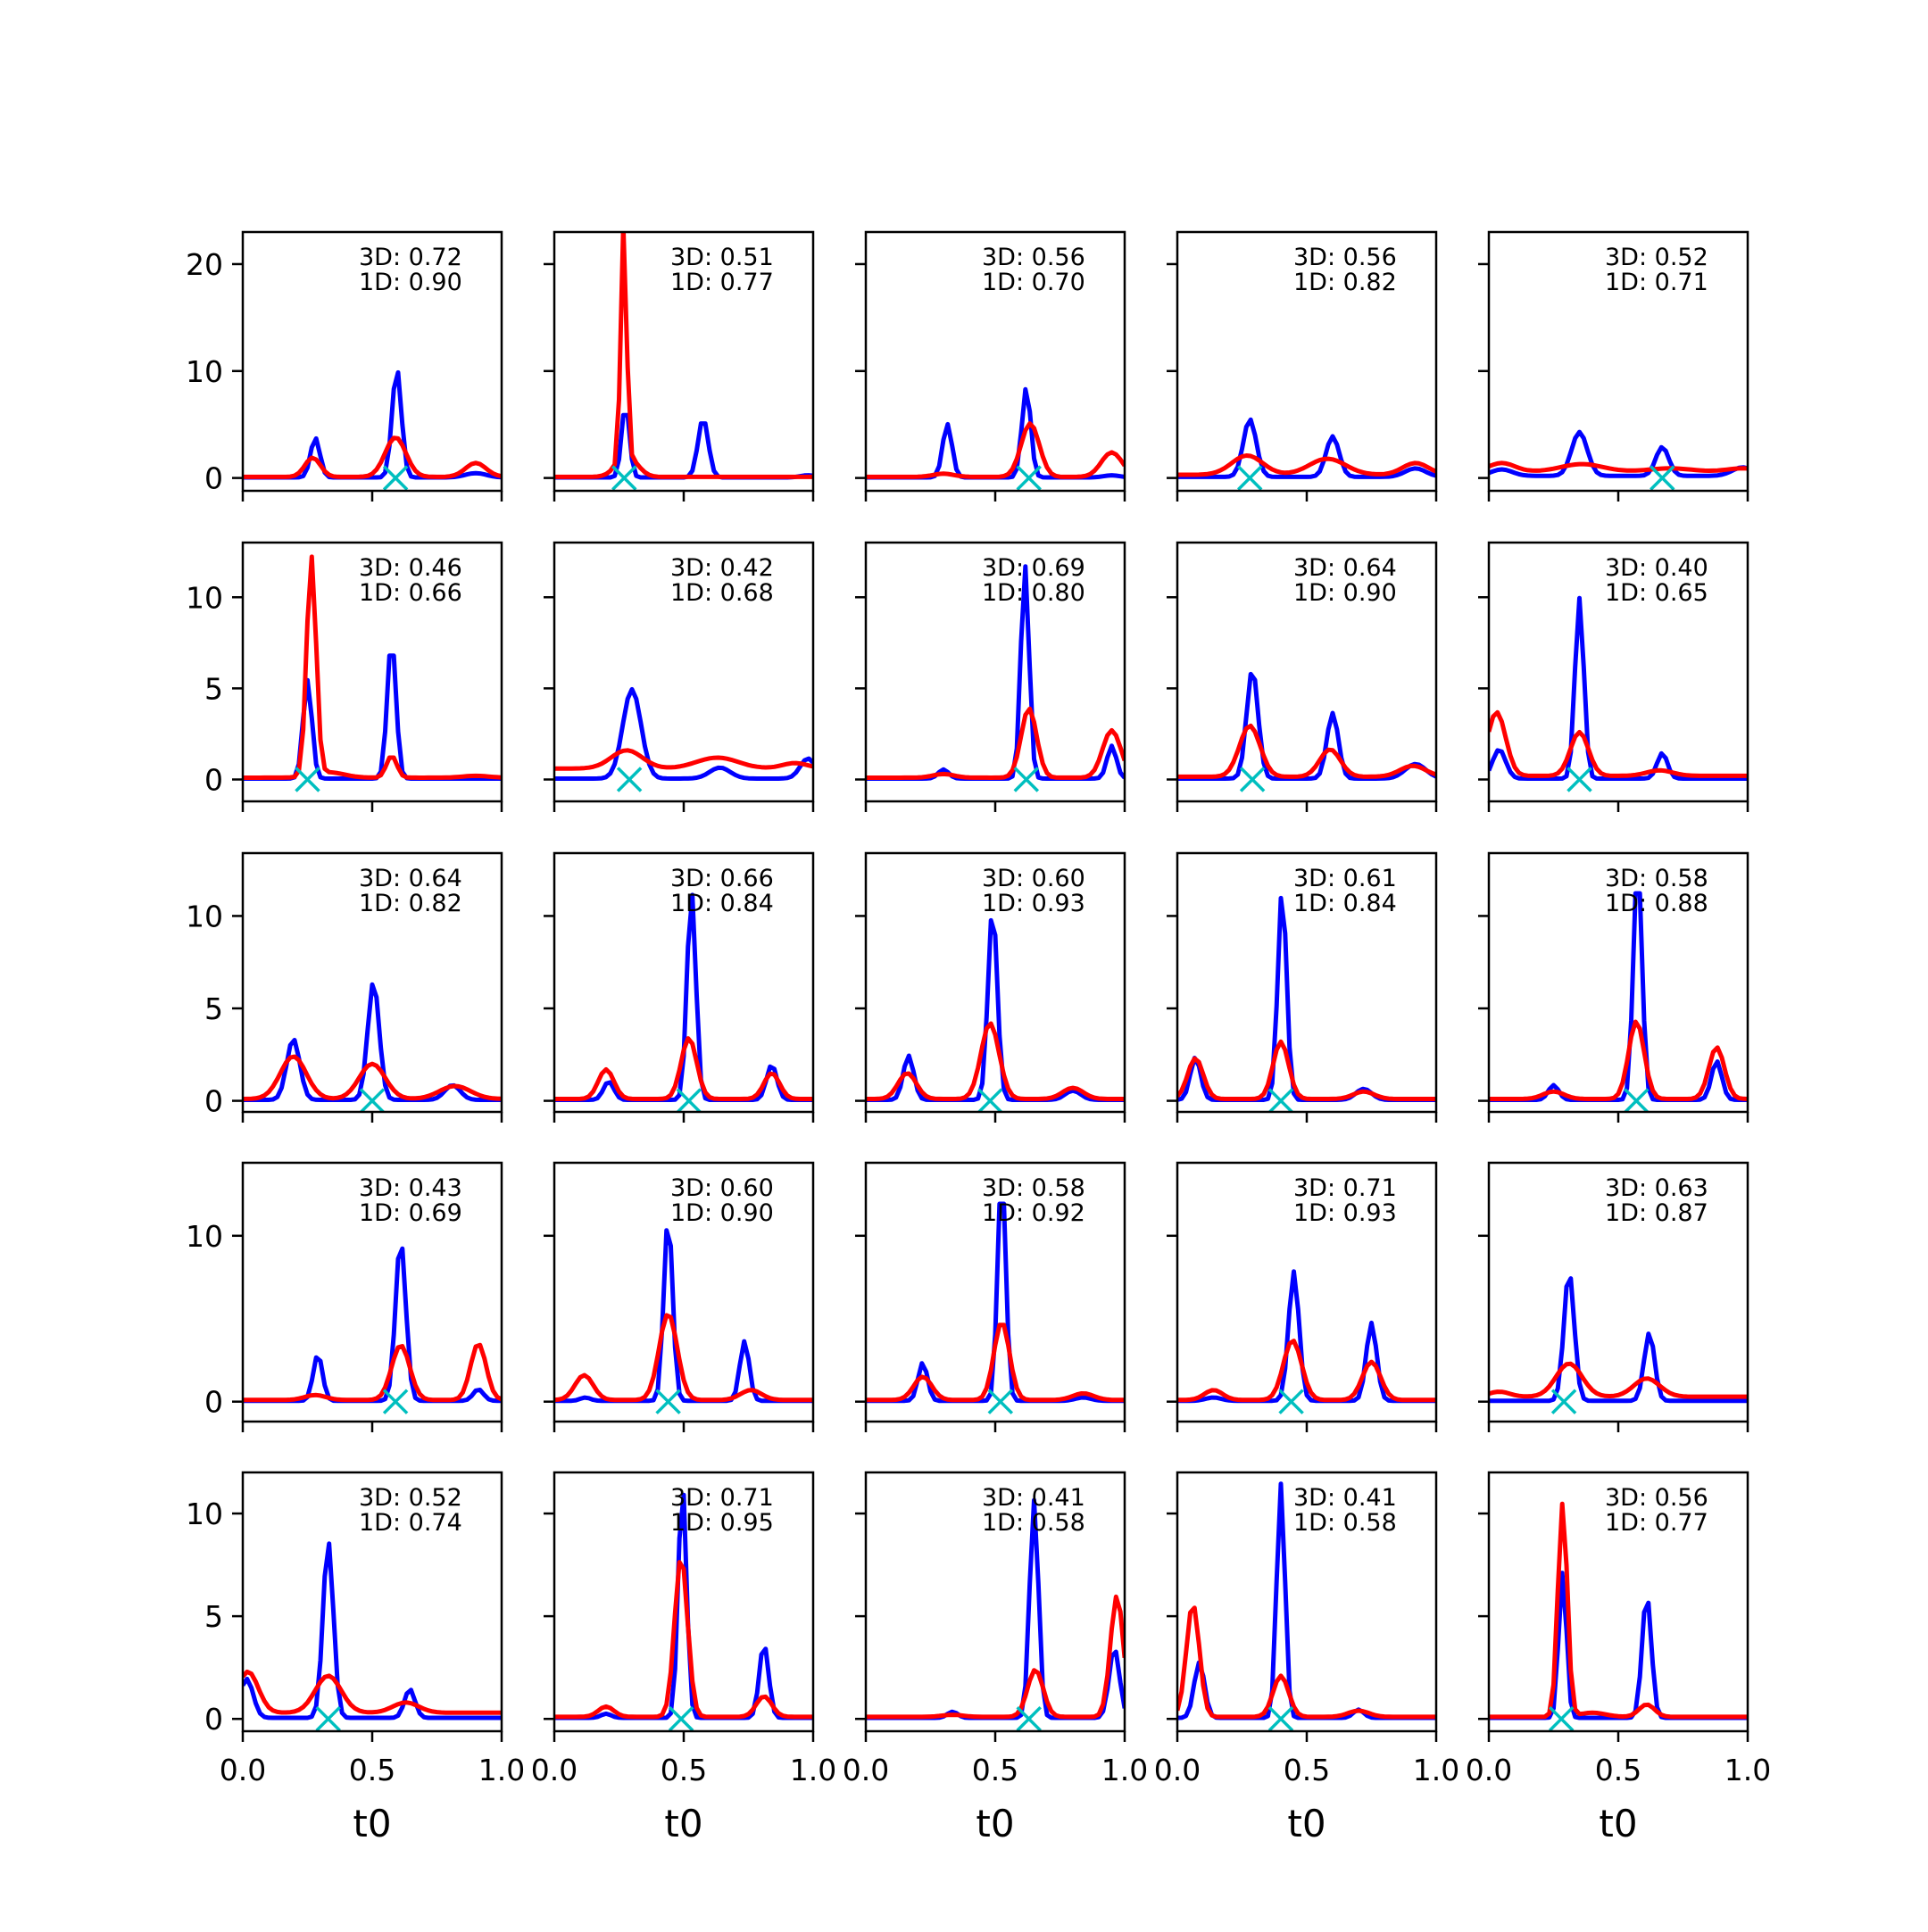  I want to click on score-3d-label: 3D: 0.72, so click(410, 257).